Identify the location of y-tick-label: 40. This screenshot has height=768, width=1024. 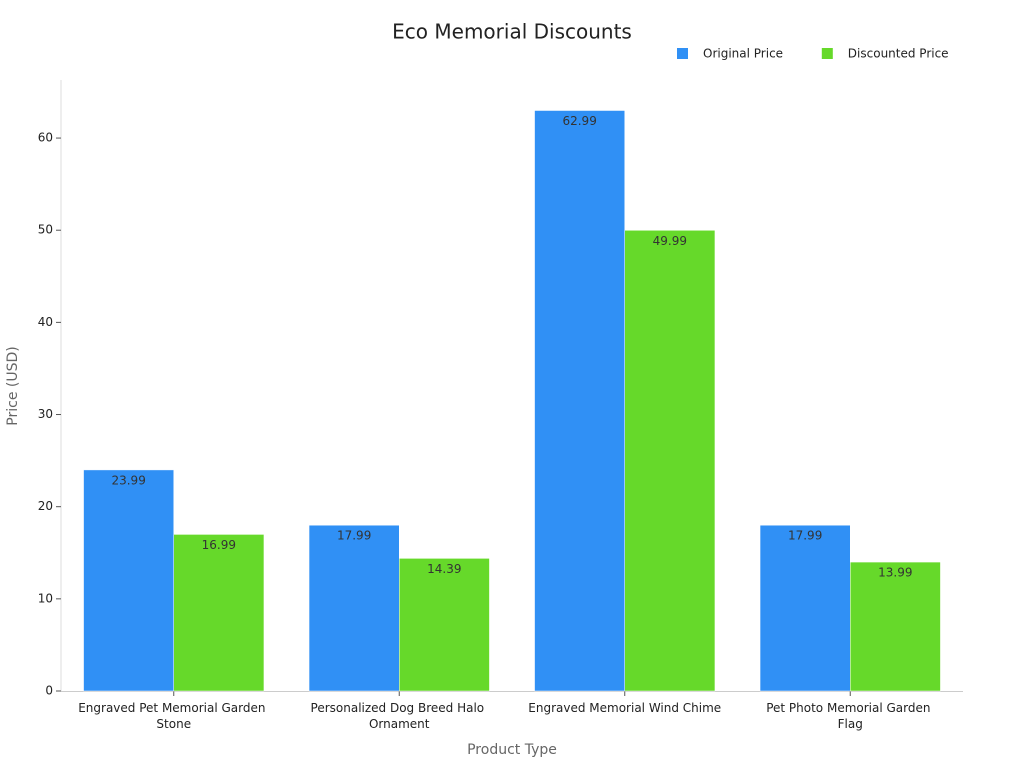
(45, 322).